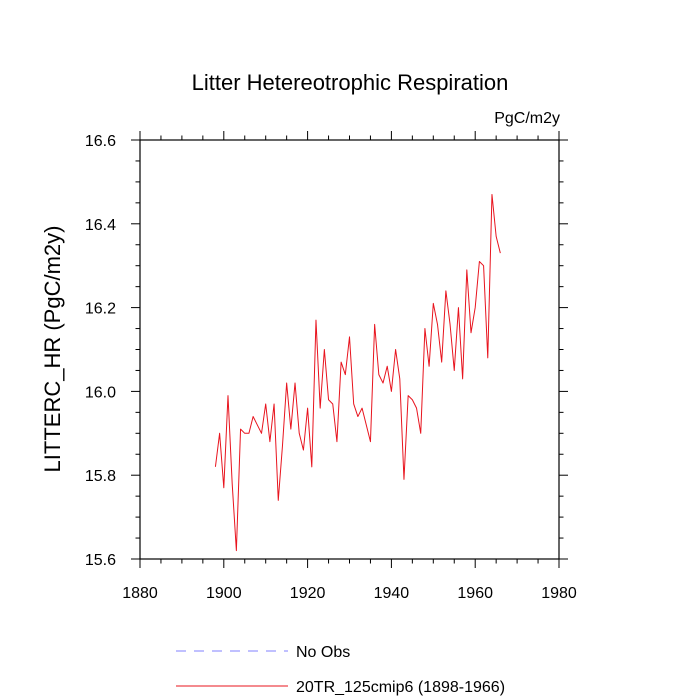  What do you see at coordinates (308, 593) in the screenshot?
I see `x-tick-label: 1920` at bounding box center [308, 593].